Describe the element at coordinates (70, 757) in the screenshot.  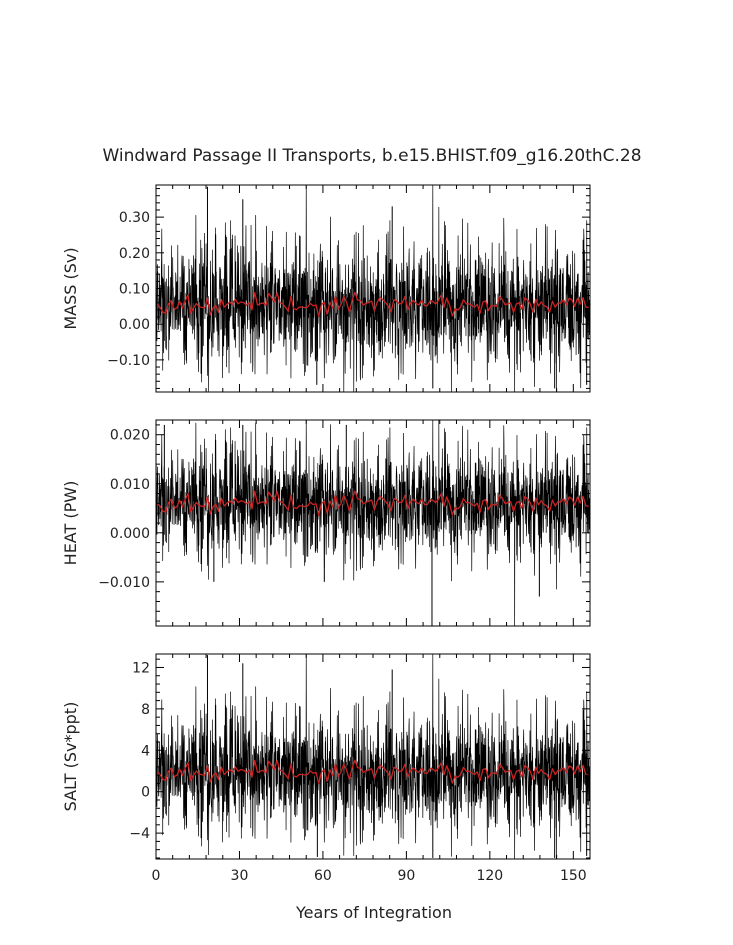
I see `salt-y-axis-label: SALT (Sv*ppt)` at that location.